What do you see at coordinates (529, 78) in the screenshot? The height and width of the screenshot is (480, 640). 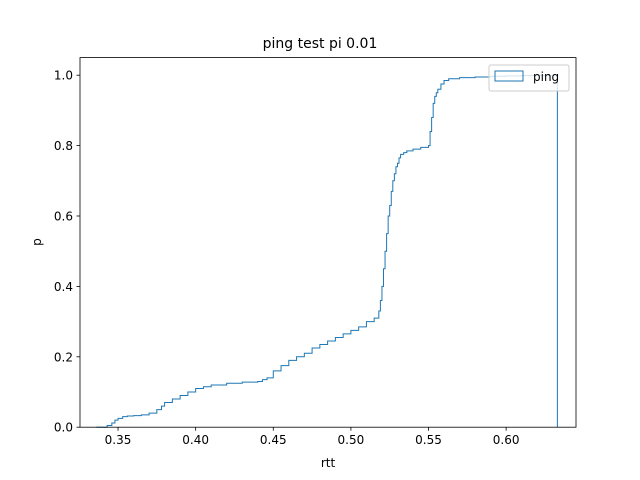 I see `legend: ping` at bounding box center [529, 78].